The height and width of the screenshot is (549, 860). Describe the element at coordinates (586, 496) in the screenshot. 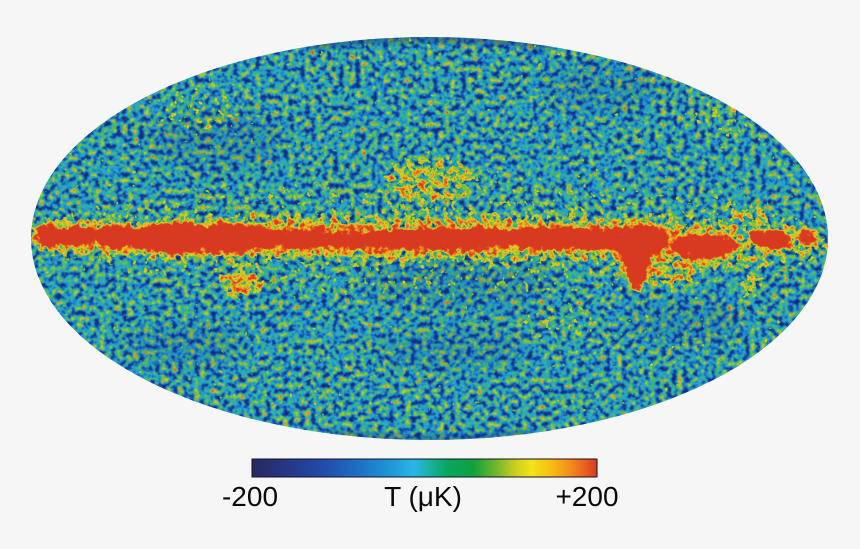

I see `svg-text: +200` at that location.